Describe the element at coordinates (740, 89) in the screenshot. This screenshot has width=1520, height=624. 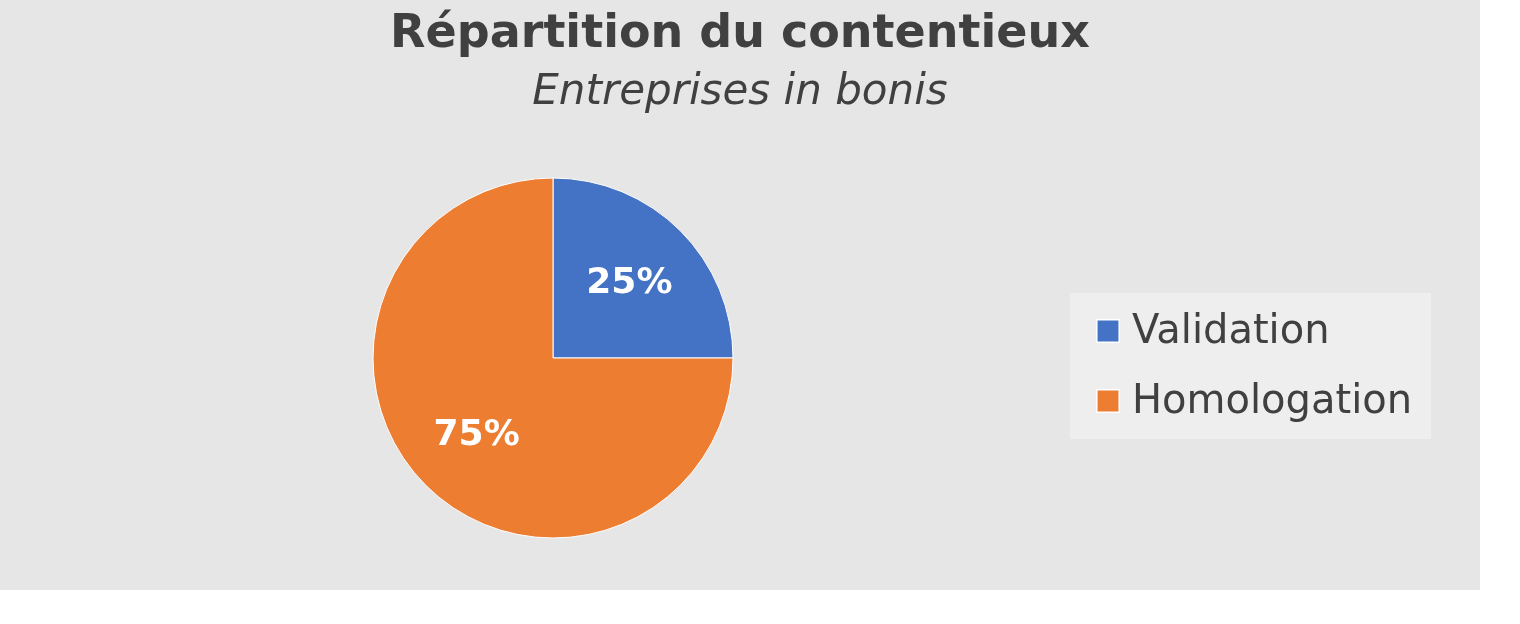
I see `chart-subtitle: Entreprises in bonis` at that location.